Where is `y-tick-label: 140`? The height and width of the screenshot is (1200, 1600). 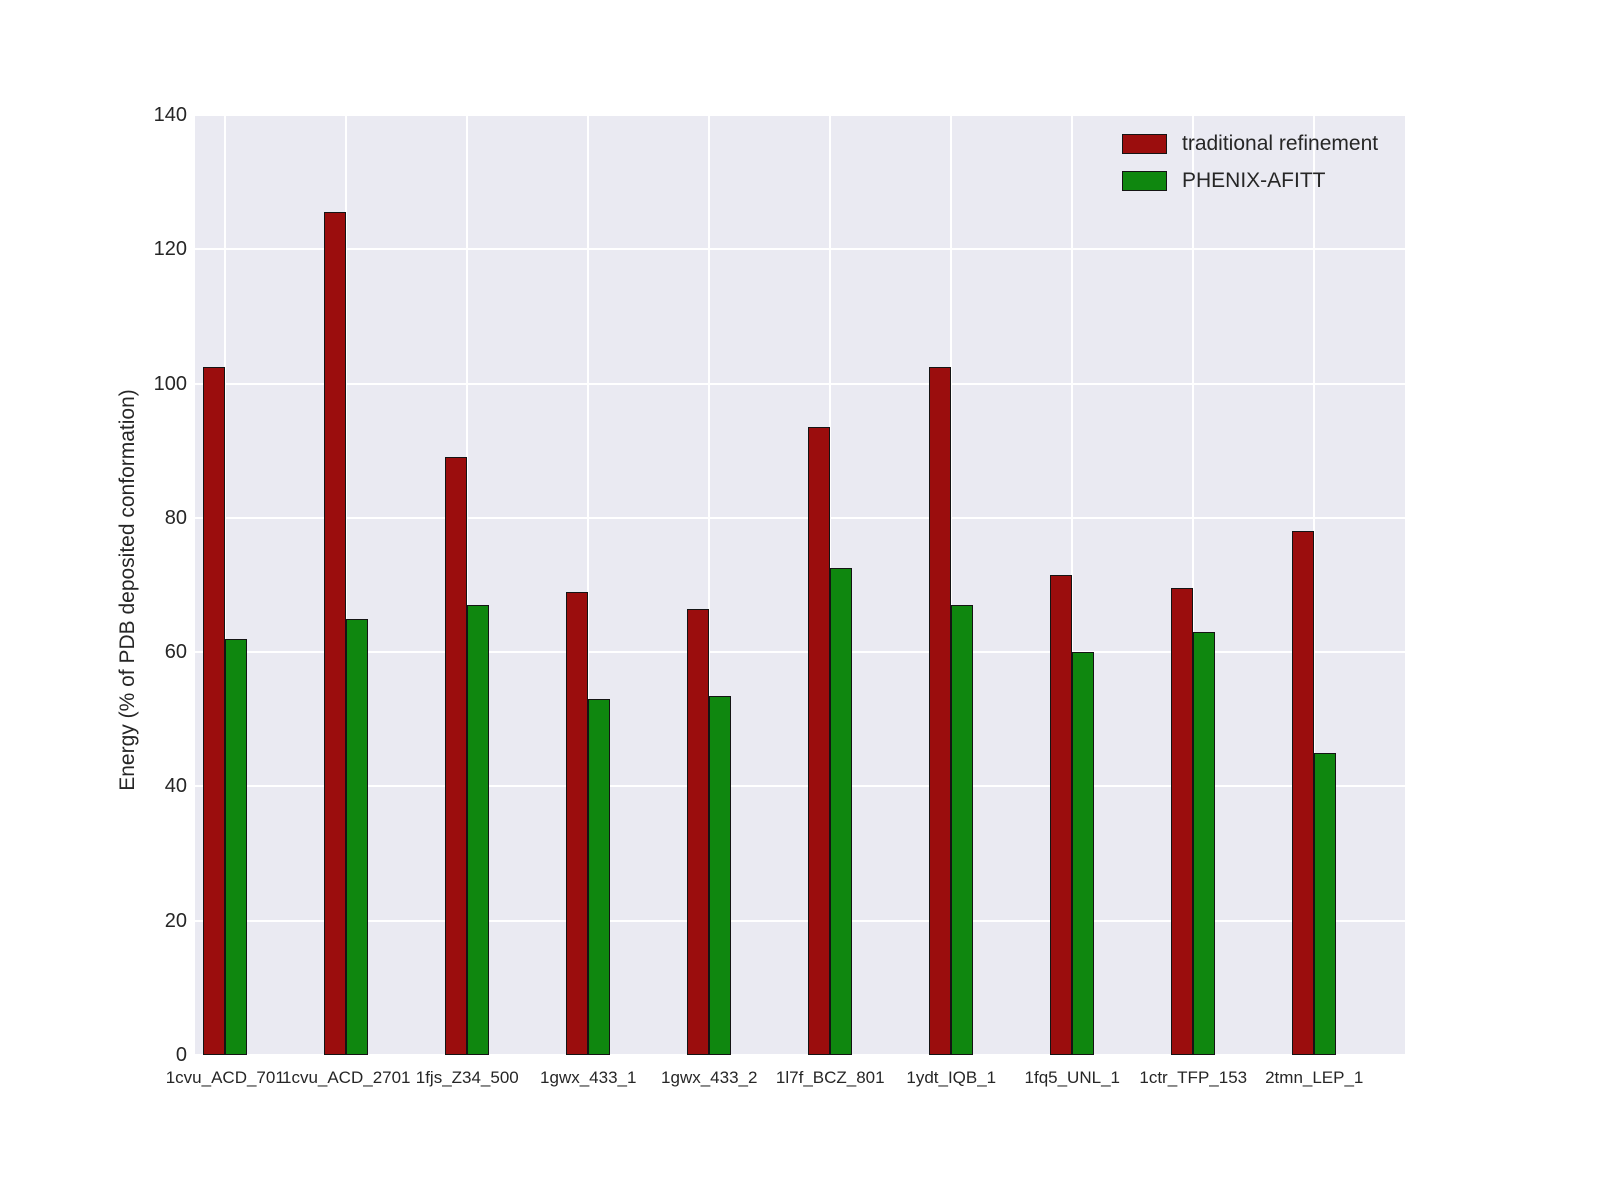 y-tick-label: 140 is located at coordinates (170, 115).